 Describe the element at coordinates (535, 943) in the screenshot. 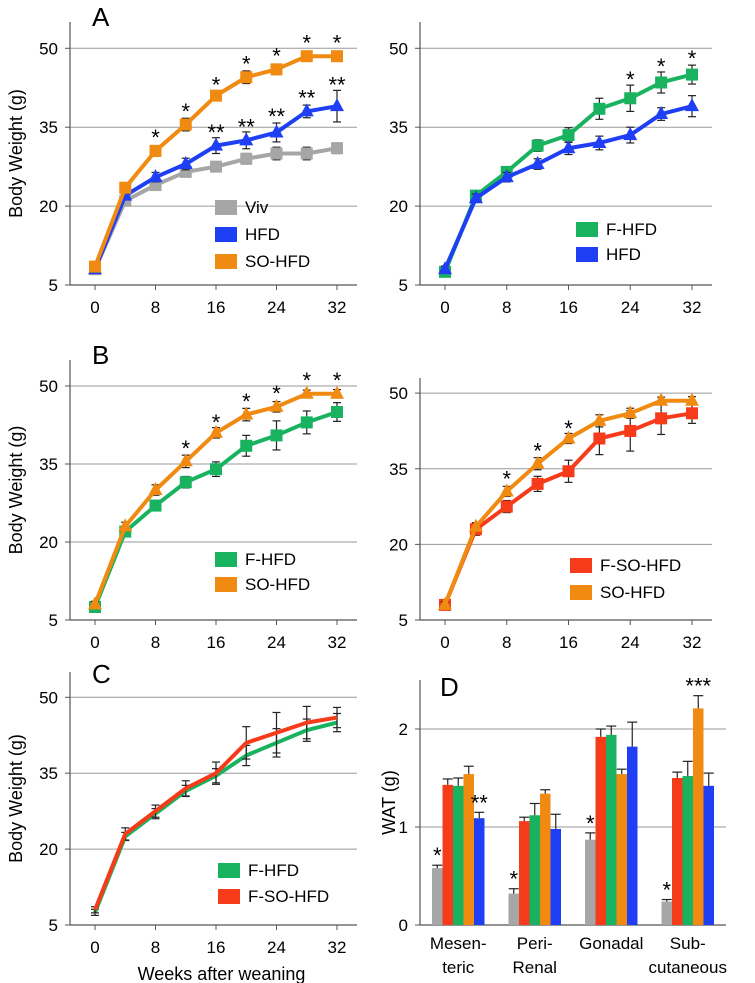

I see `category-label: Peri-` at that location.